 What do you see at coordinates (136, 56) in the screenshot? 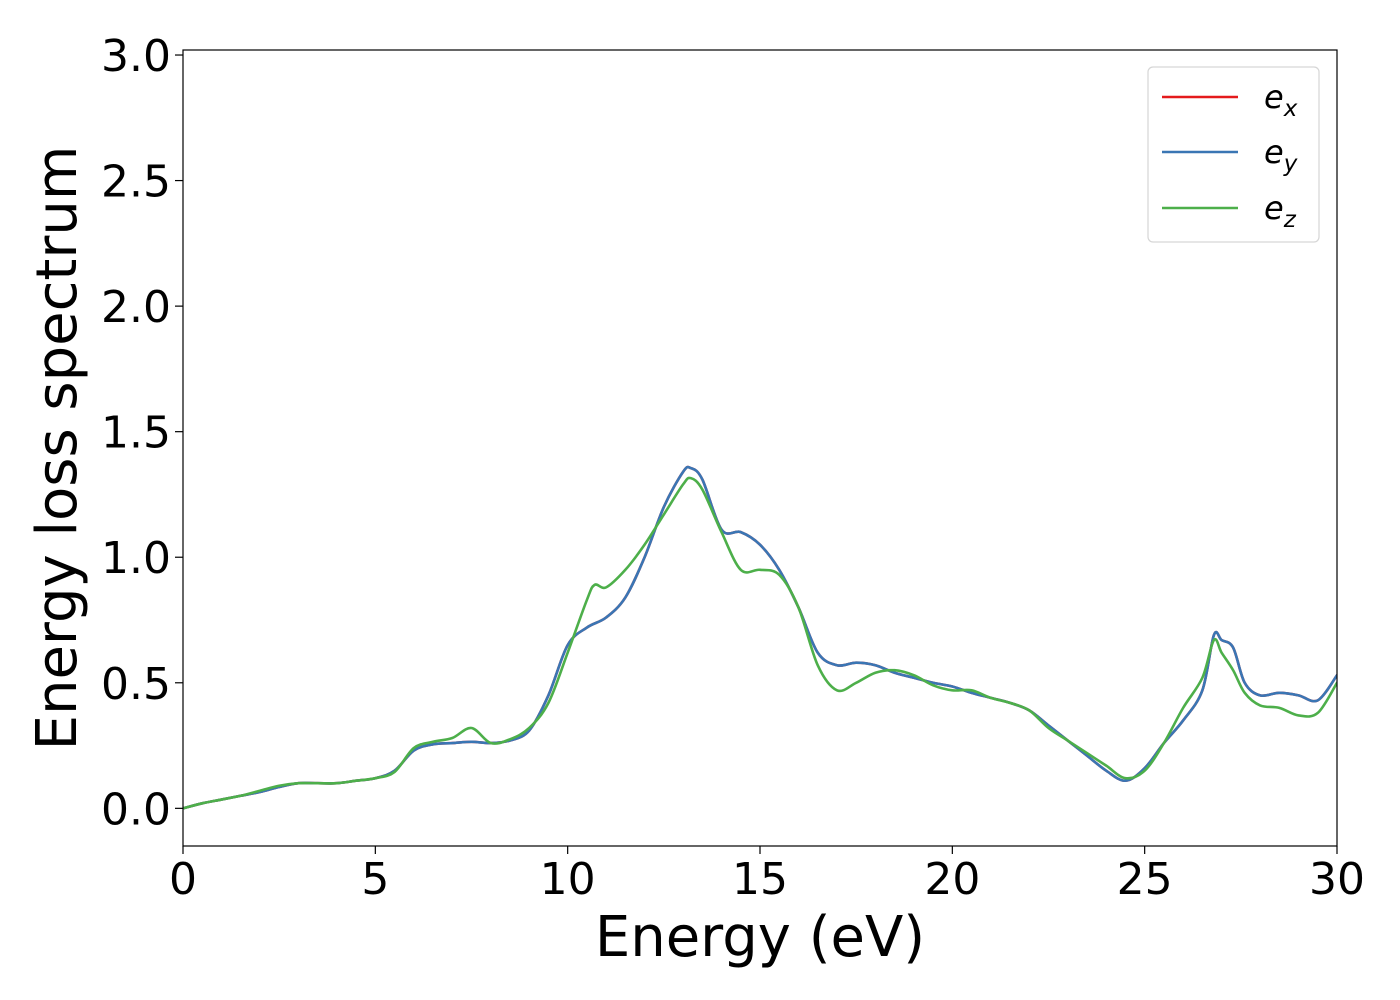
I see `y-tick-label: 3.0` at bounding box center [136, 56].